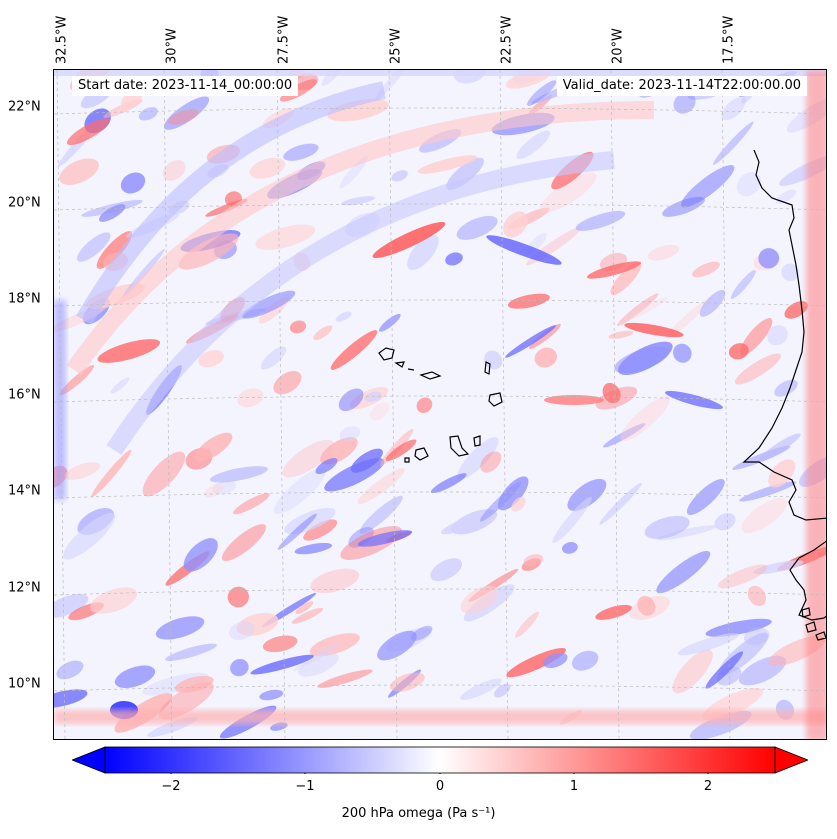 The height and width of the screenshot is (839, 837). I want to click on colorbar-label: 200 hPa omega (Pa s⁻¹), so click(418, 813).